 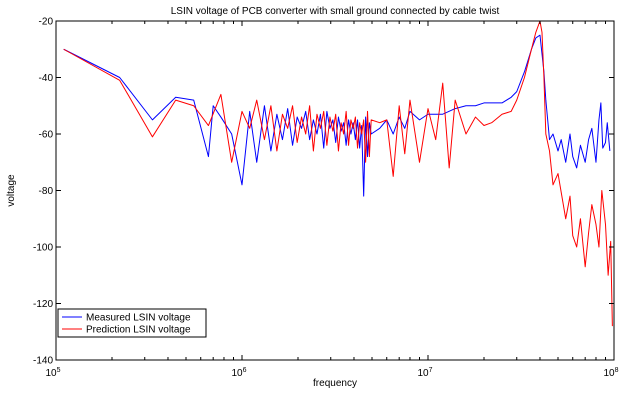 What do you see at coordinates (43, 248) in the screenshot?
I see `y-tick-label: -100` at bounding box center [43, 248].